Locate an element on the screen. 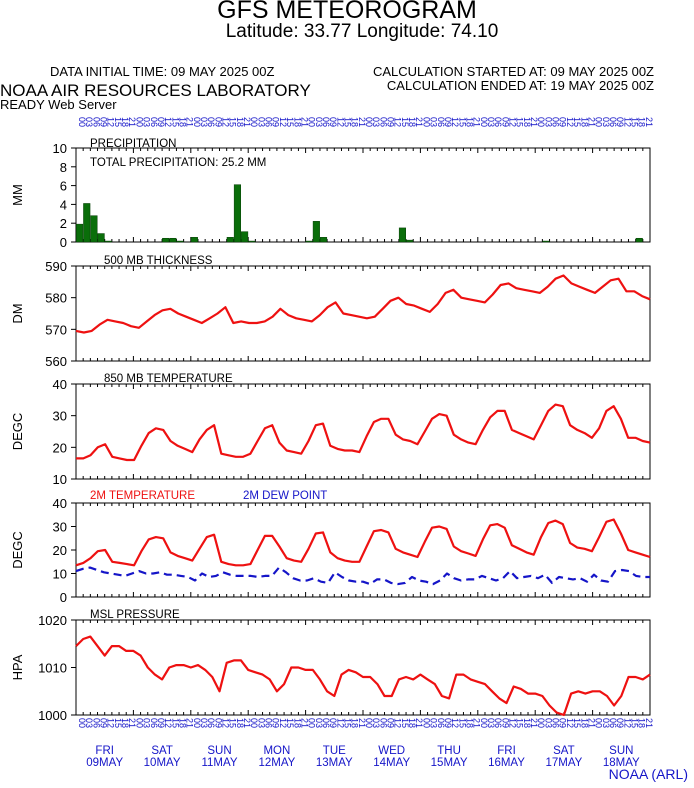 This screenshot has height=788, width=694. day-date: 12MAY is located at coordinates (276, 763).